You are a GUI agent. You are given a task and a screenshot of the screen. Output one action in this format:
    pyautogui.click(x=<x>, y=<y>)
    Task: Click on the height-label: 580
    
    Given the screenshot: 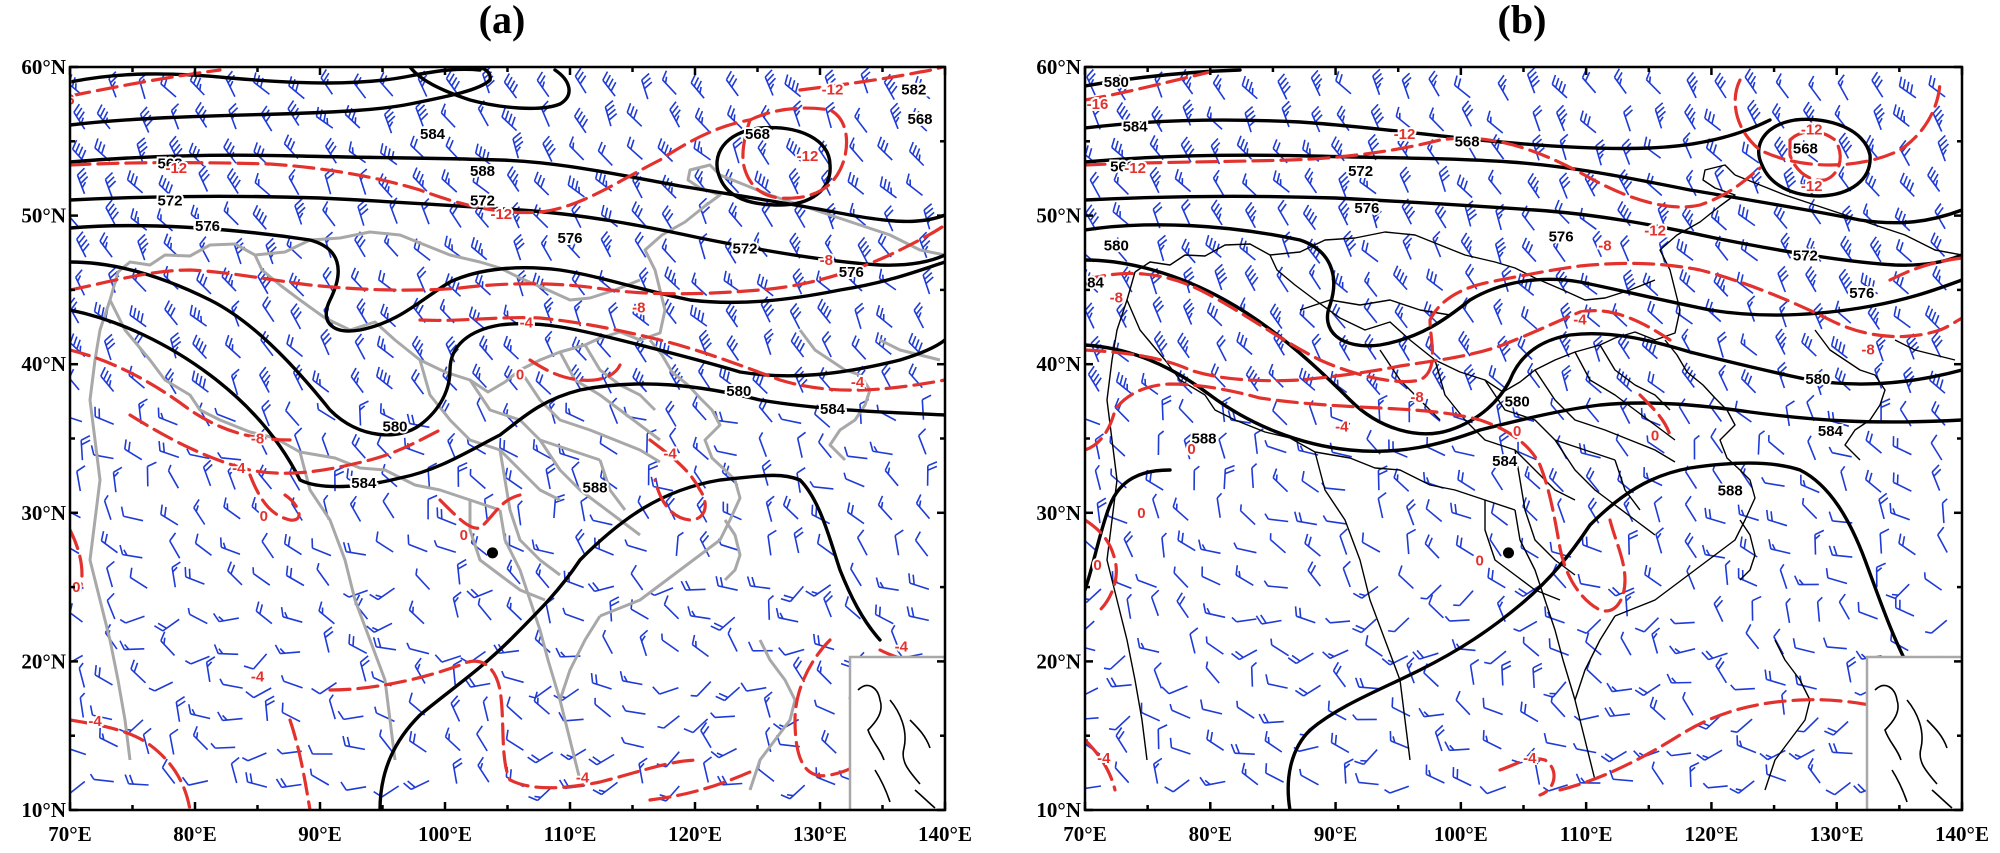 What is the action you would take?
    pyautogui.click(x=394, y=427)
    